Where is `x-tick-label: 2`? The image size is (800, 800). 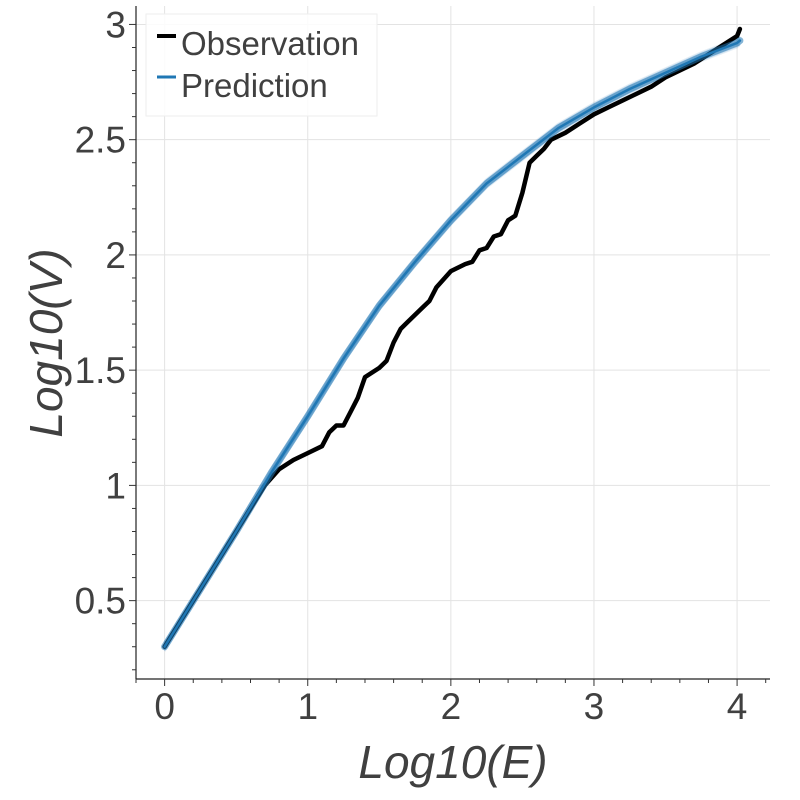 x-tick-label: 2 is located at coordinates (451, 706).